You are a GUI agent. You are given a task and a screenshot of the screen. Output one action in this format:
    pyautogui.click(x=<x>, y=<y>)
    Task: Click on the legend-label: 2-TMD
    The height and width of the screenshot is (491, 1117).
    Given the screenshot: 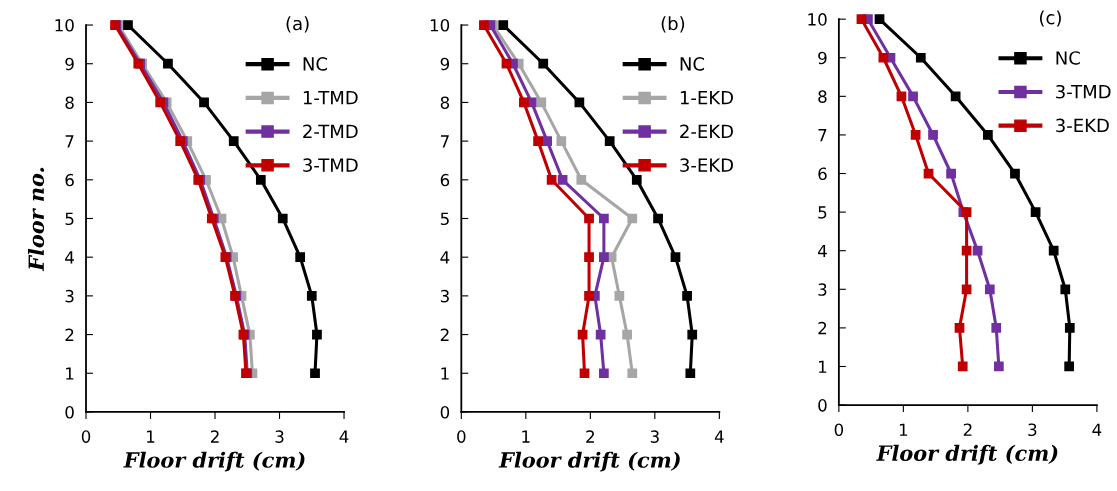 What is the action you would take?
    pyautogui.click(x=330, y=131)
    